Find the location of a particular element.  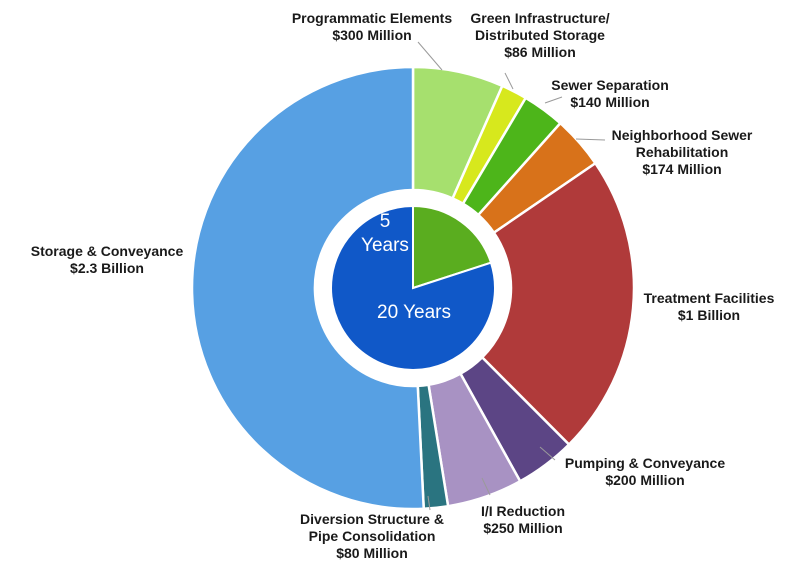

slice-label-line: $250 Million is located at coordinates (522, 528).